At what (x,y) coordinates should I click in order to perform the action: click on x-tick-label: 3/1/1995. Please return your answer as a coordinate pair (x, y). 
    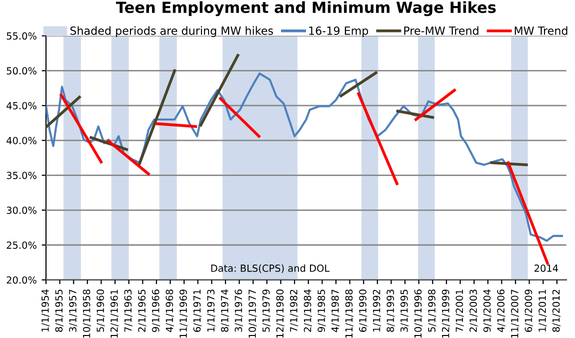
    Looking at the image, I should click on (404, 311).